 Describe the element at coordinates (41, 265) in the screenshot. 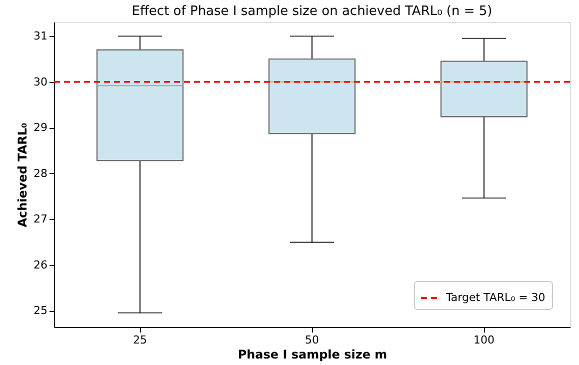

I see `y-tick-label: 26` at that location.